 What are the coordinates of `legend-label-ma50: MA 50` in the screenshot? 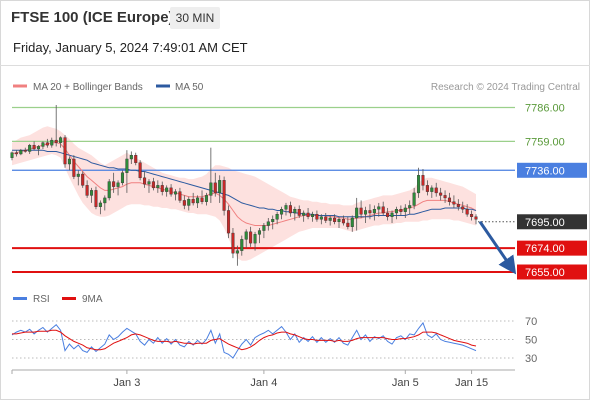 It's located at (189, 87).